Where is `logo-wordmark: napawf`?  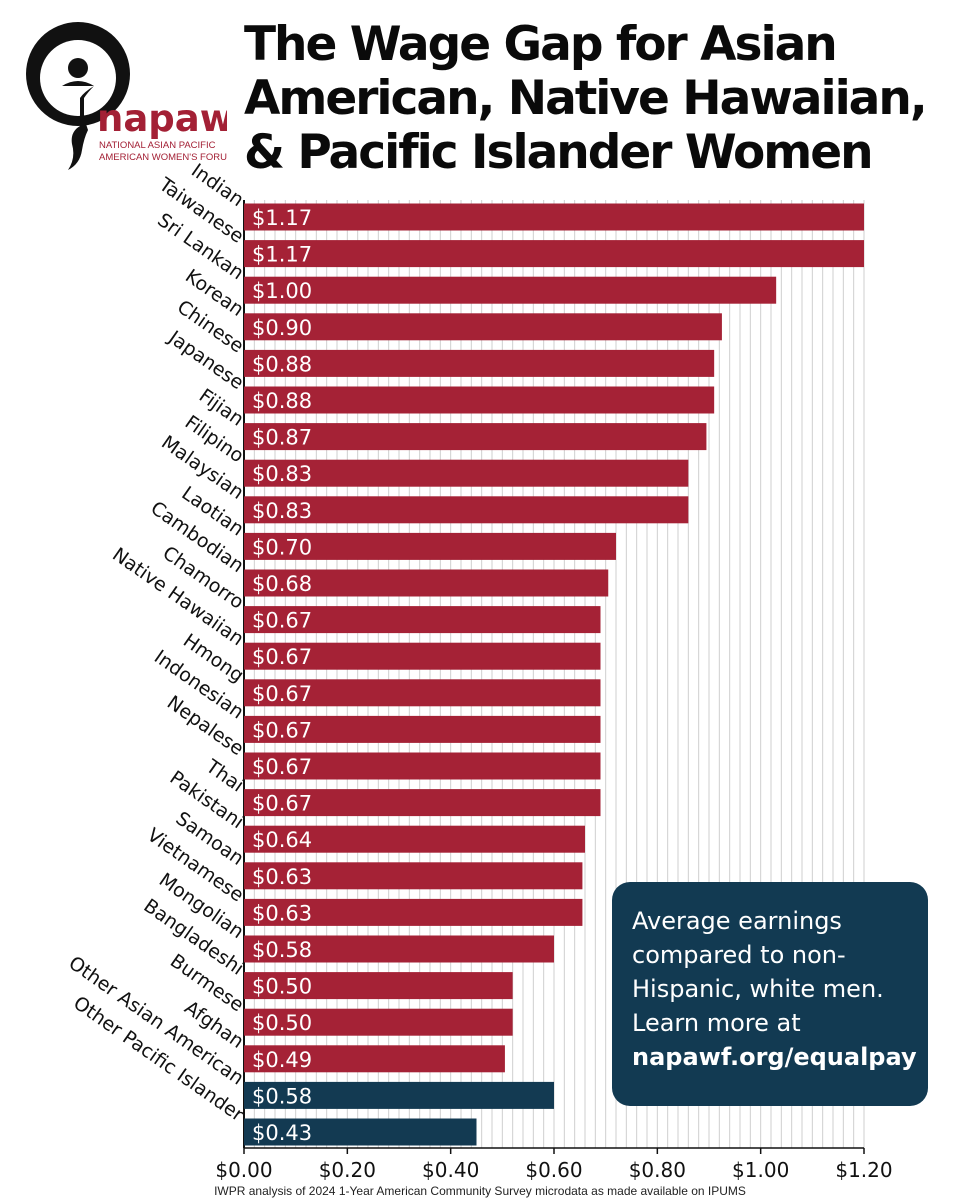 logo-wordmark: napawf is located at coordinates (162, 118).